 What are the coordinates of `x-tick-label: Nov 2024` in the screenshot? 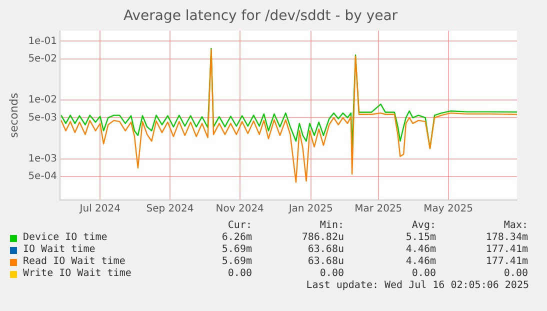 It's located at (240, 209).